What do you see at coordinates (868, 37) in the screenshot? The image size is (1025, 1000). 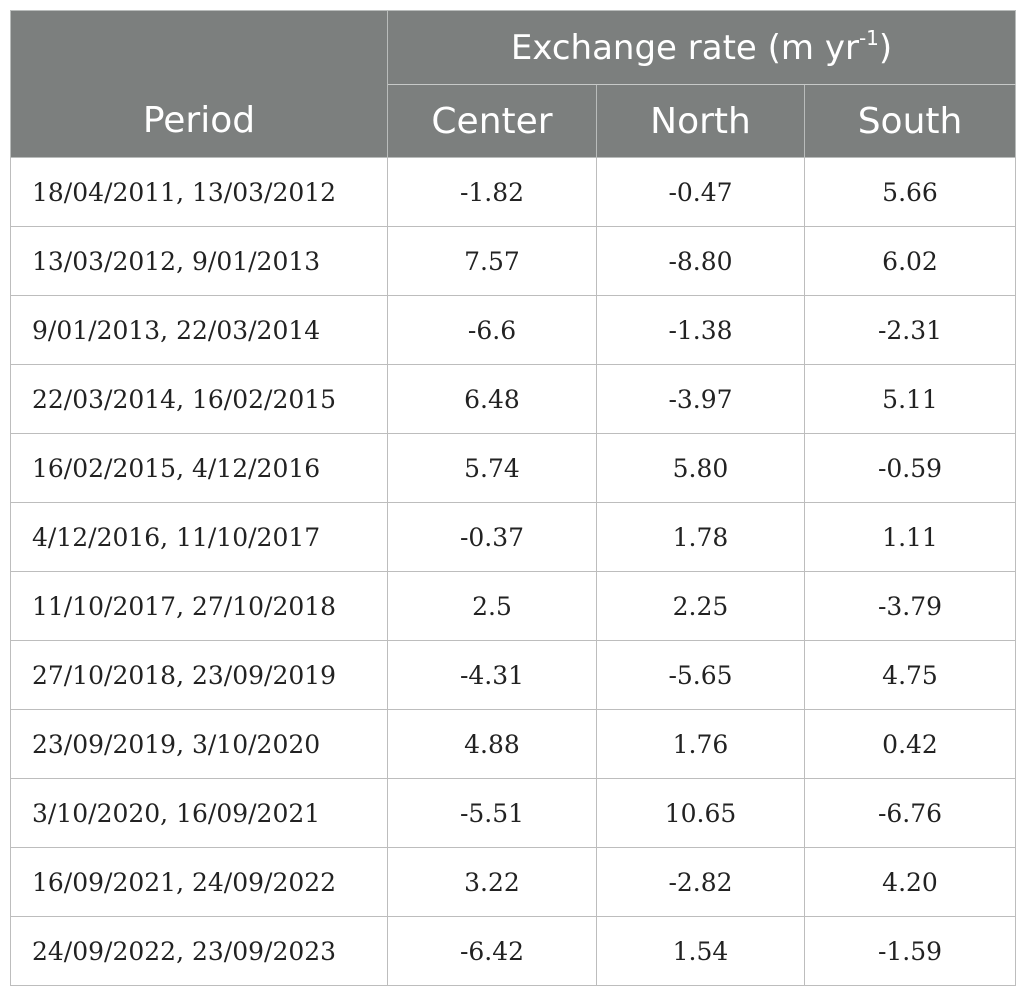 I see `unit-superscript: -1` at bounding box center [868, 37].